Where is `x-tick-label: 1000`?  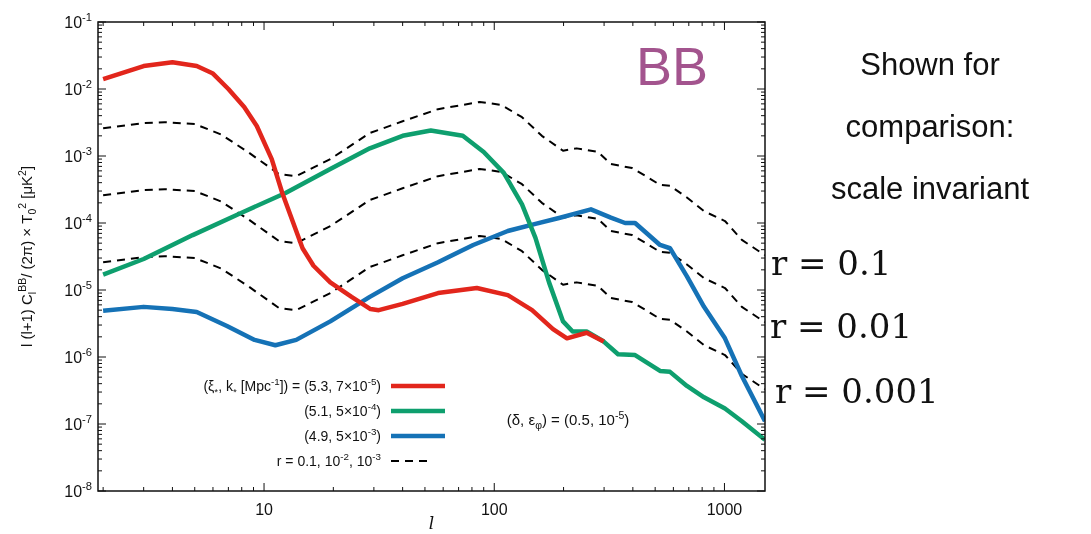 x-tick-label: 1000 is located at coordinates (724, 509).